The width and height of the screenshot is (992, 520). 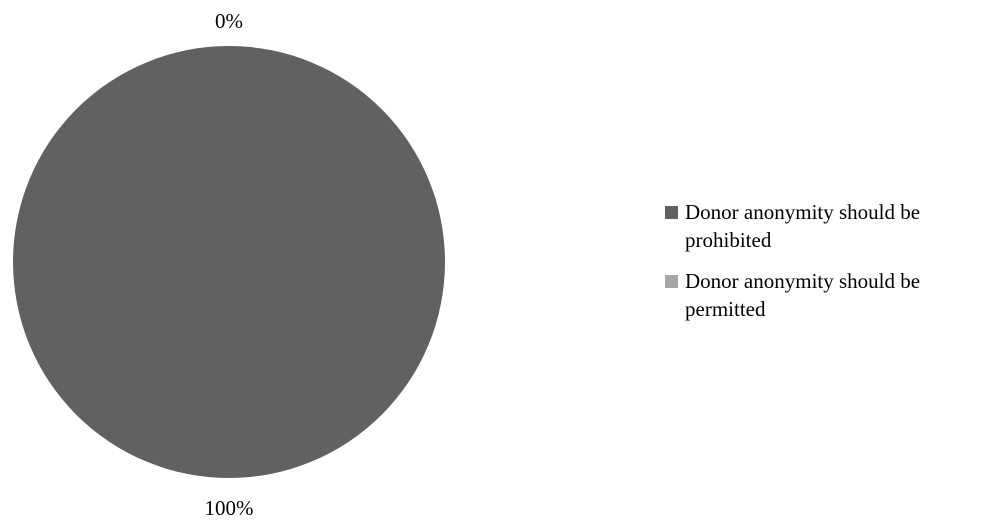 I want to click on legend-label-permitted: Donor anonymity should be permitted, so click(x=803, y=295).